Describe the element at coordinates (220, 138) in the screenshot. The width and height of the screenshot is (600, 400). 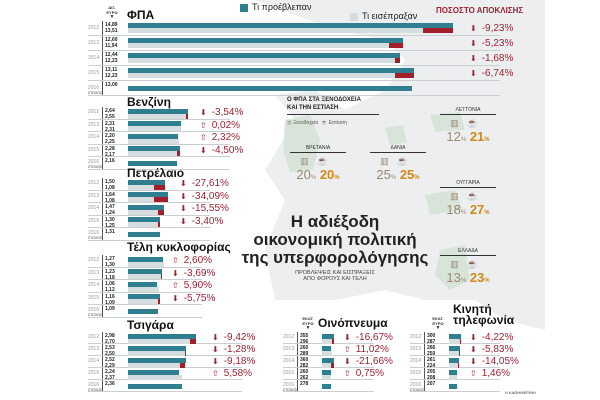
I see `deviation-value: ⇧ 2,32%` at that location.